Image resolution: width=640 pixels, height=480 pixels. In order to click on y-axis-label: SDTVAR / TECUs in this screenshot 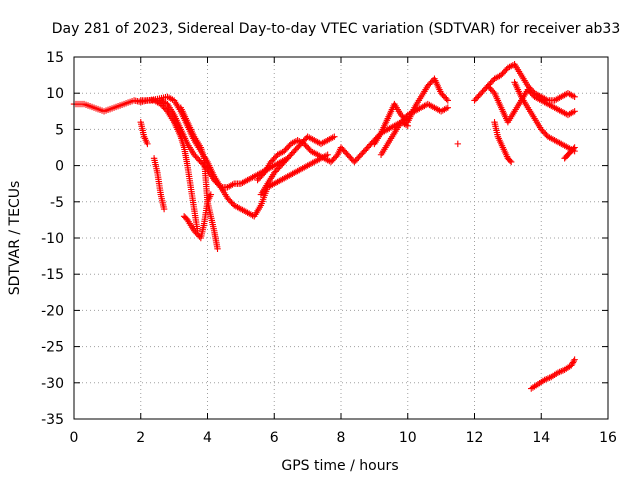, I will do `click(15, 238)`.